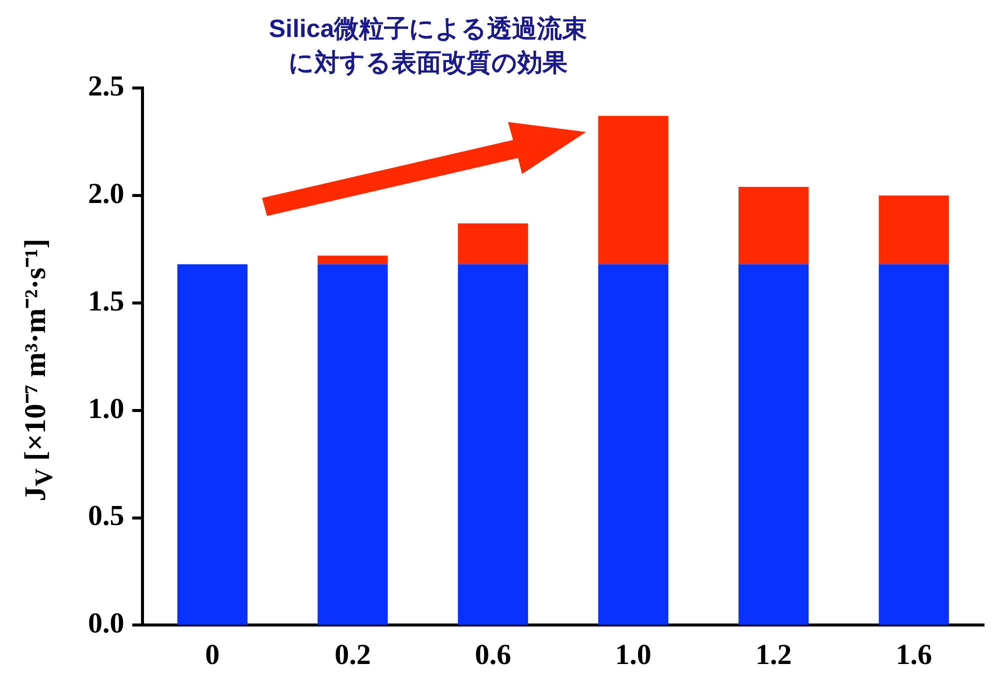 The height and width of the screenshot is (692, 994). What do you see at coordinates (773, 655) in the screenshot?
I see `x-tick-label: 1.2` at bounding box center [773, 655].